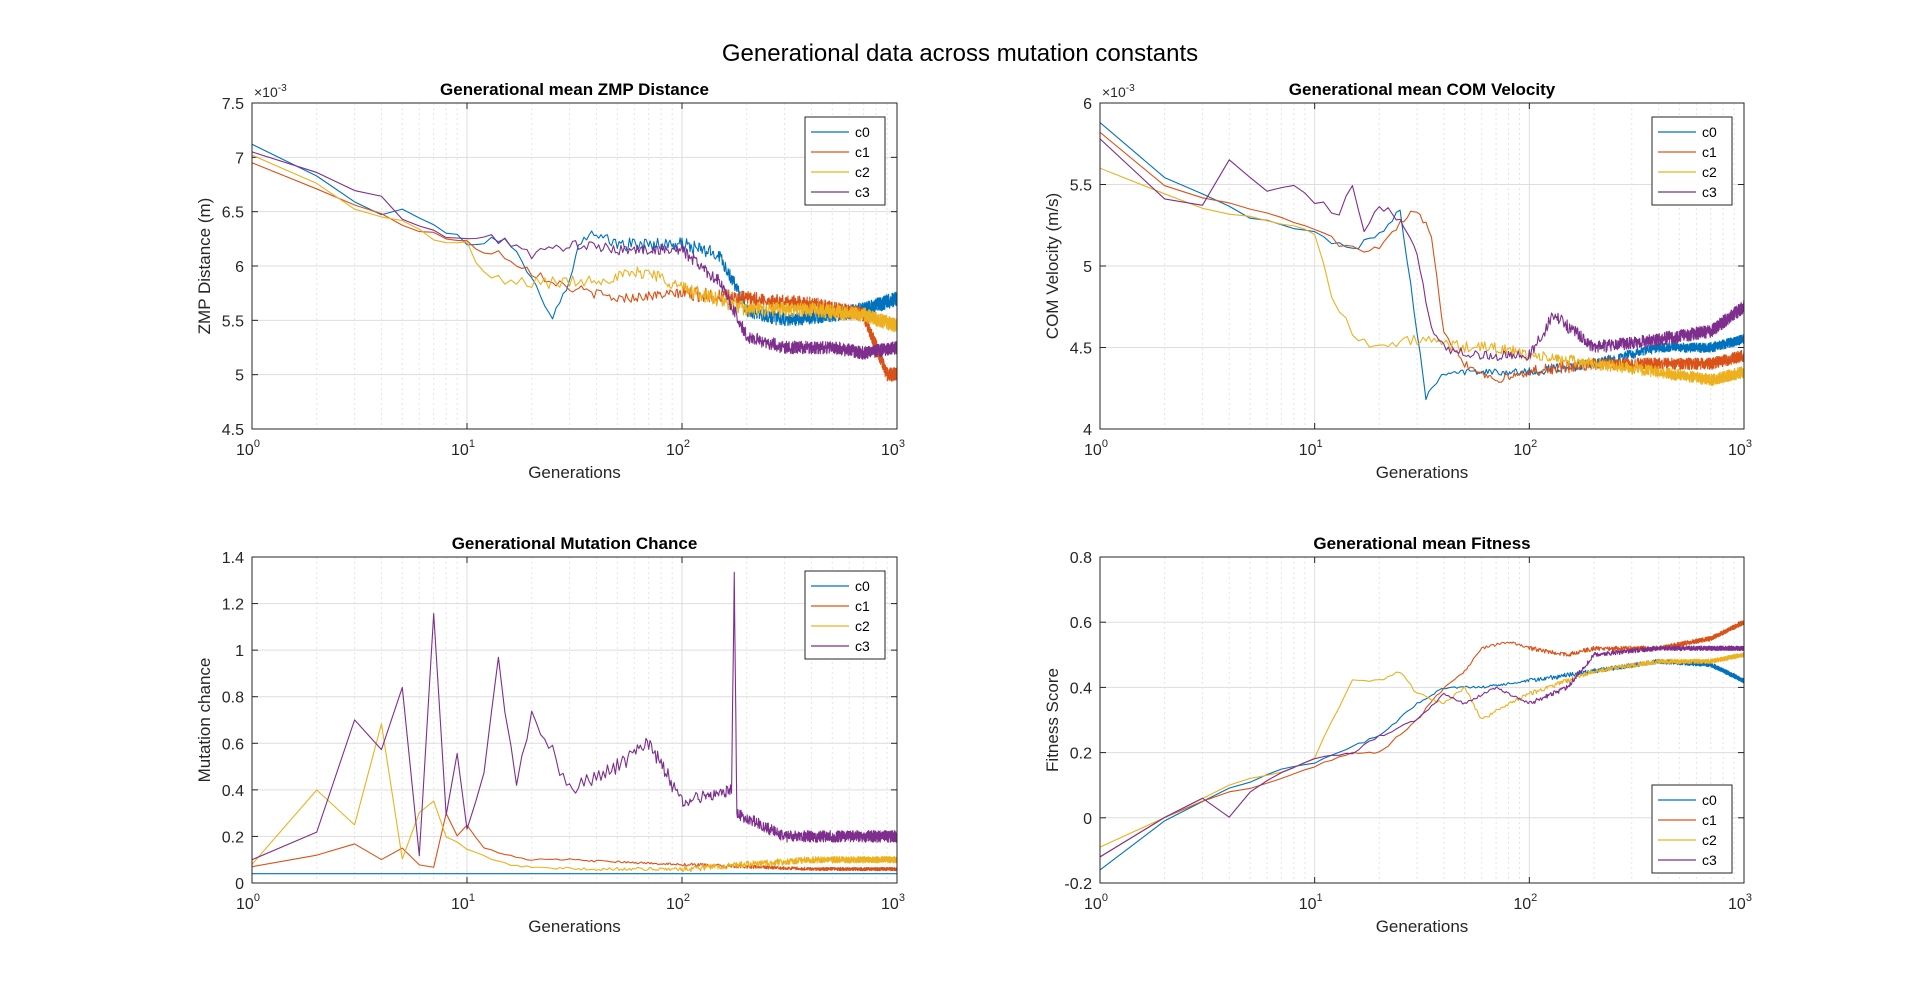 The height and width of the screenshot is (986, 1920). I want to click on y-tick-label: 1.2, so click(233, 605).